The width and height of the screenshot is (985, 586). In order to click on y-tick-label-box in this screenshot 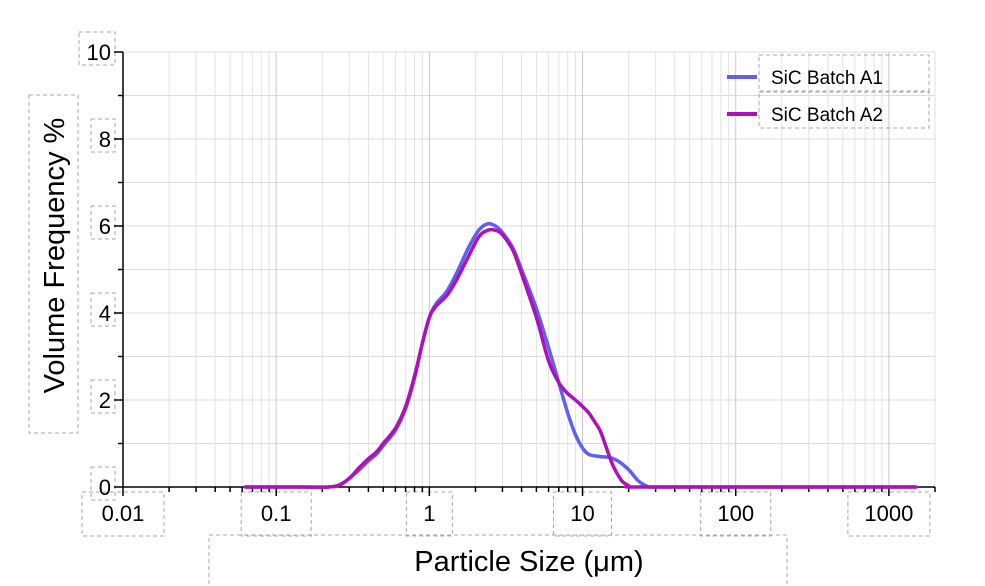, I will do `click(97, 48)`.